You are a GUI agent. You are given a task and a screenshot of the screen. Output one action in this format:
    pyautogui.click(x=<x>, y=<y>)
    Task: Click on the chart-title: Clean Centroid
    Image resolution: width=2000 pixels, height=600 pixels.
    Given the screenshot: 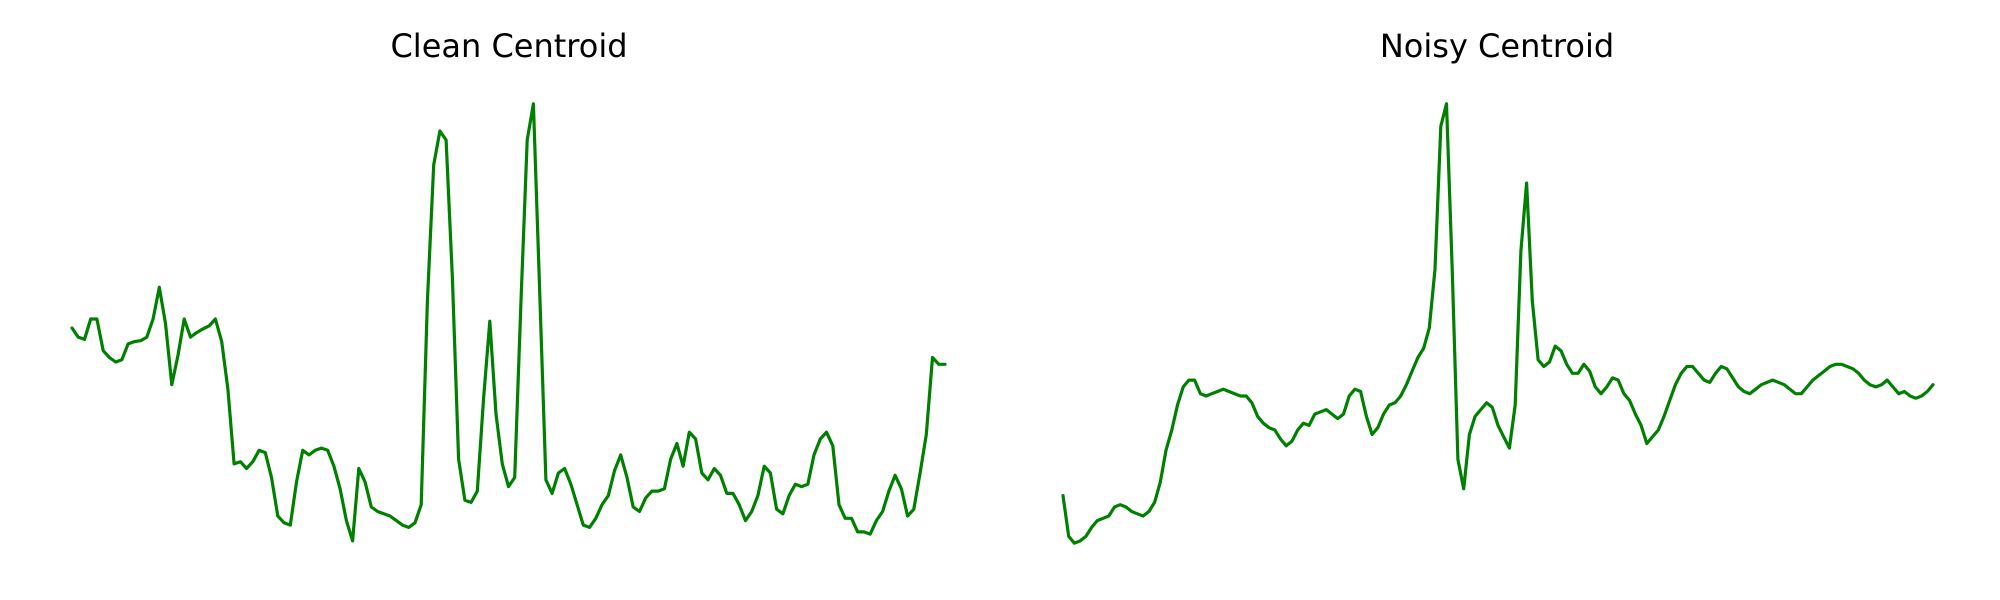 What is the action you would take?
    pyautogui.click(x=508, y=46)
    